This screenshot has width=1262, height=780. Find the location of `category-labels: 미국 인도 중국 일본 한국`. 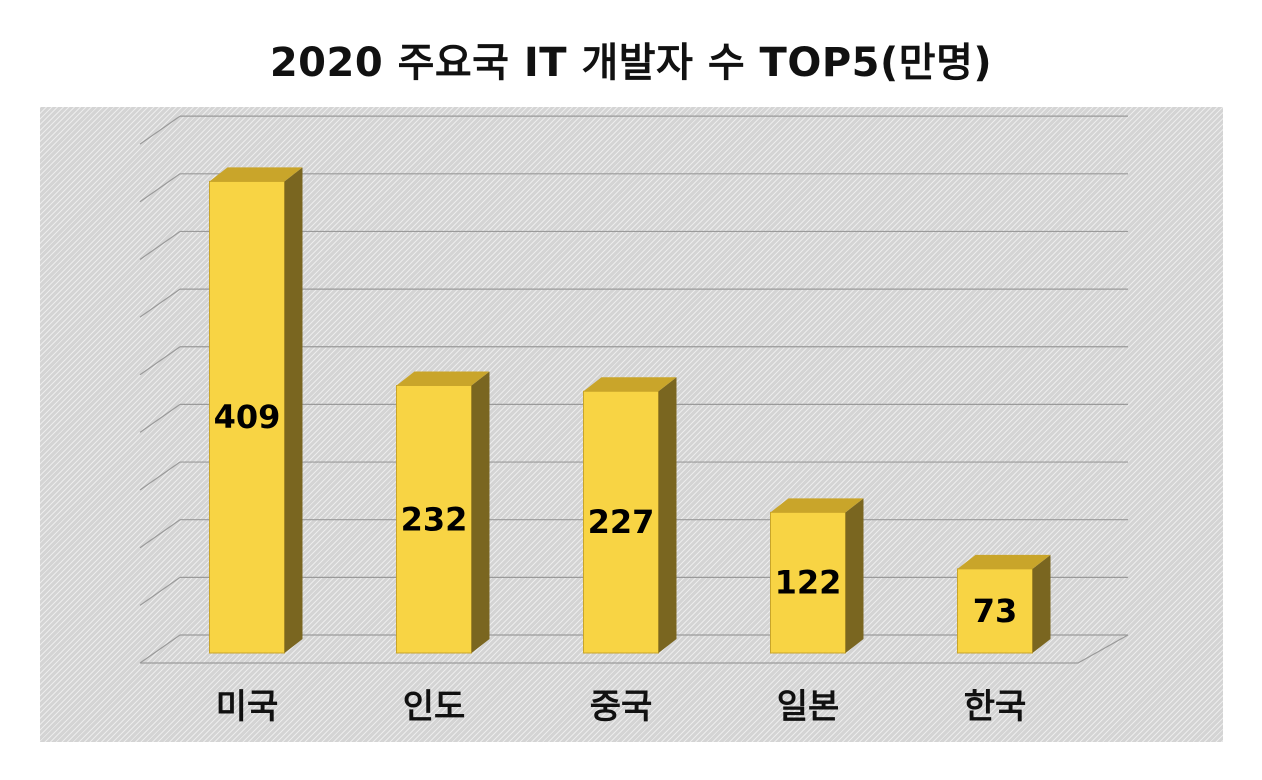

category-labels: 미국 인도 중국 일본 한국 is located at coordinates (621, 707).